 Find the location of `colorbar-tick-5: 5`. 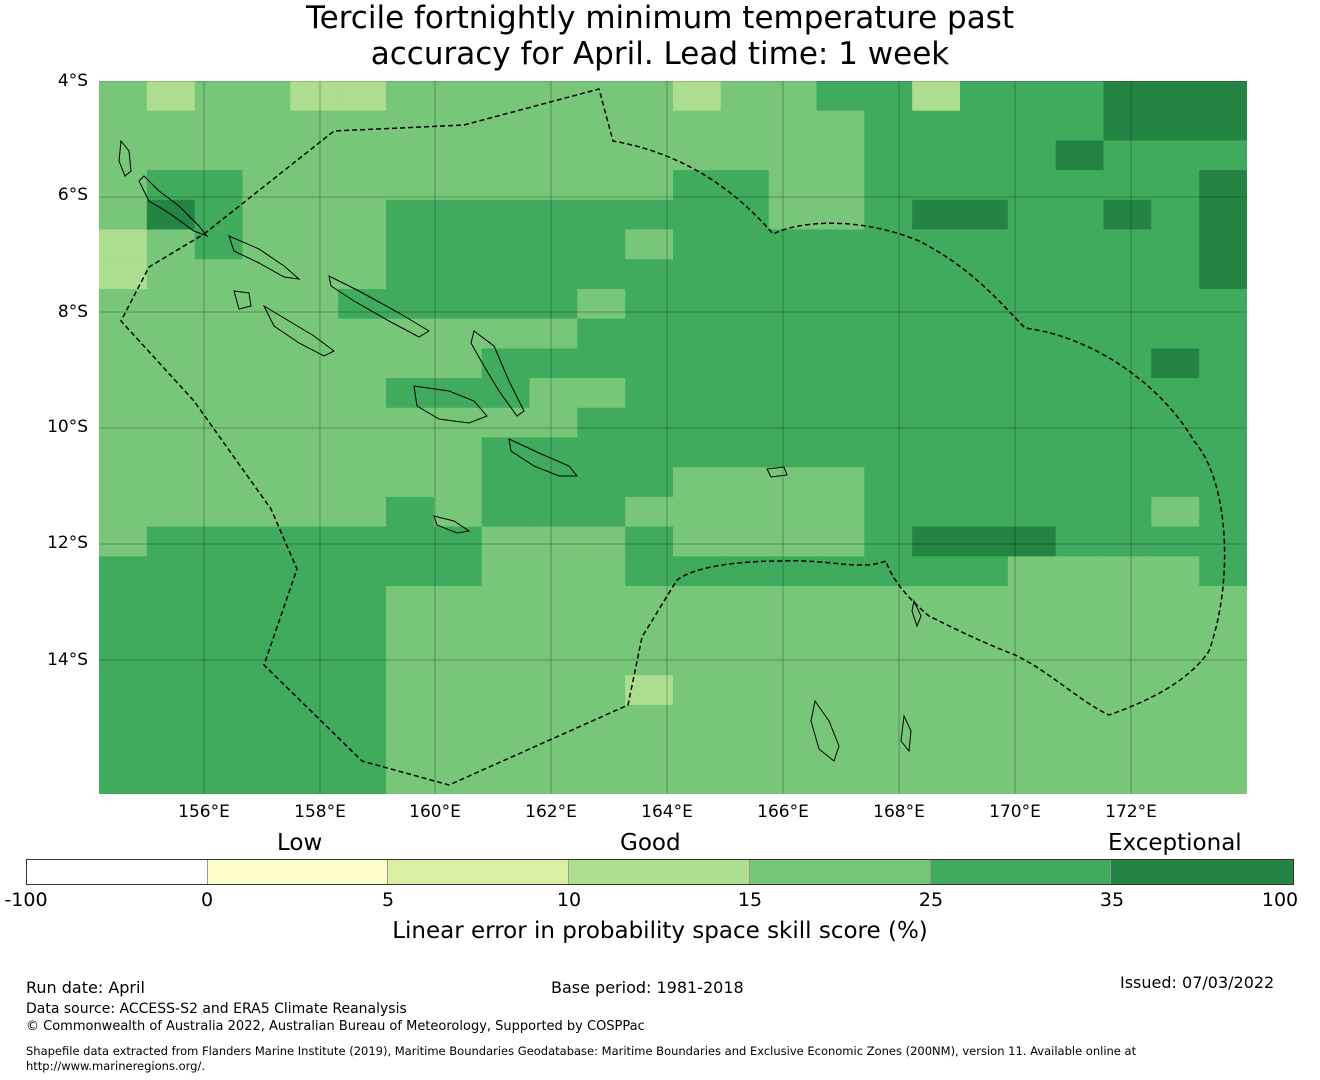

colorbar-tick-5: 5 is located at coordinates (388, 900).